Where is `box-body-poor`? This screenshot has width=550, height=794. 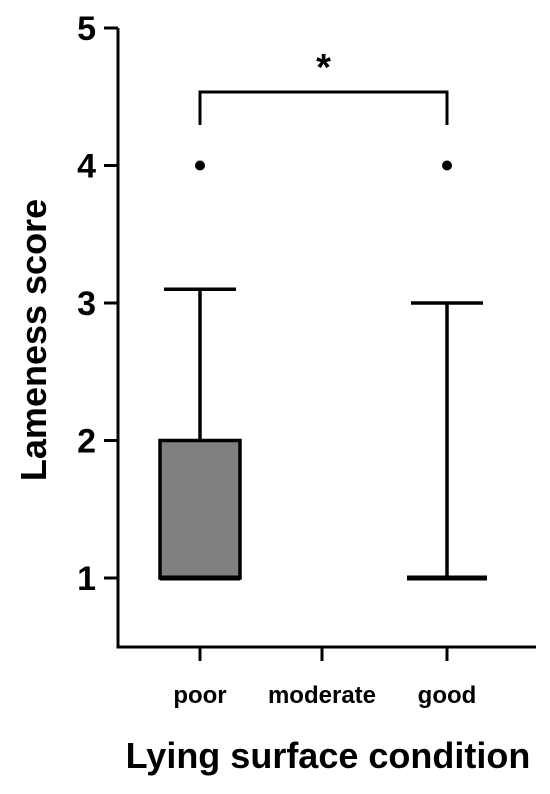
box-body-poor is located at coordinates (200, 509).